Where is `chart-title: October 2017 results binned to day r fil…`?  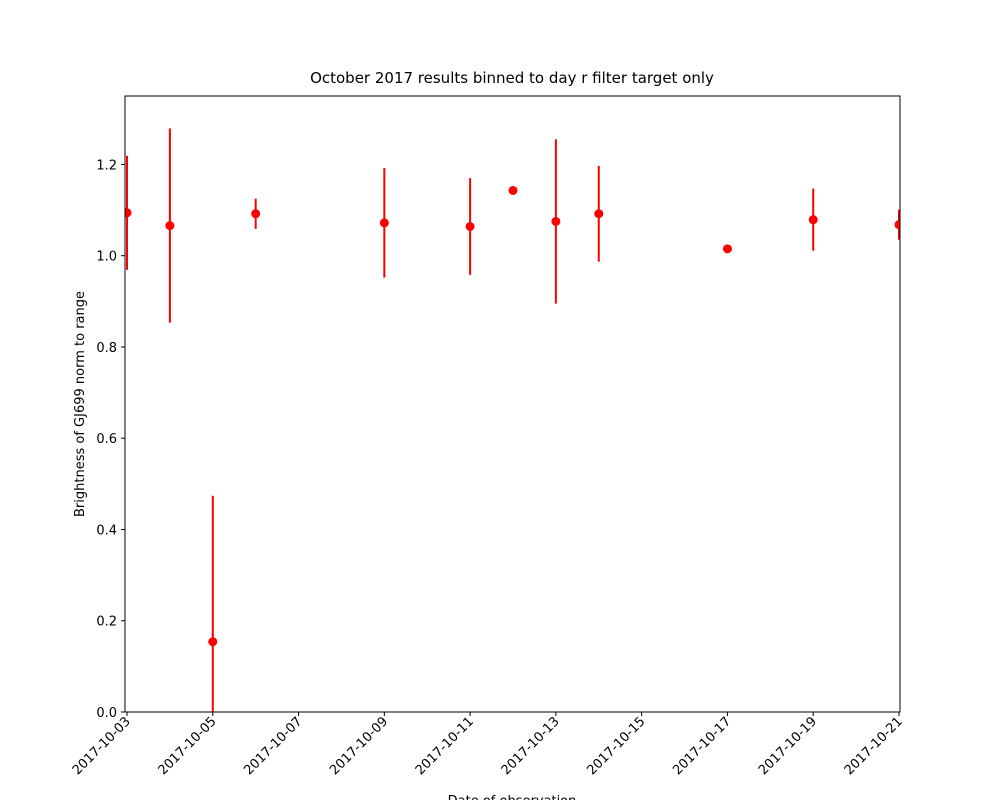
chart-title: October 2017 results binned to day r fil… is located at coordinates (512, 78).